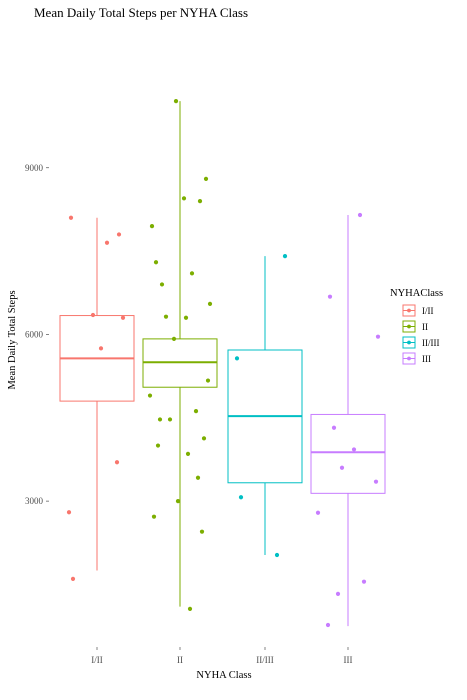 The image size is (467, 700). What do you see at coordinates (141, 12) in the screenshot?
I see `chart-title: Mean Daily Total Steps per NYHA Class` at bounding box center [141, 12].